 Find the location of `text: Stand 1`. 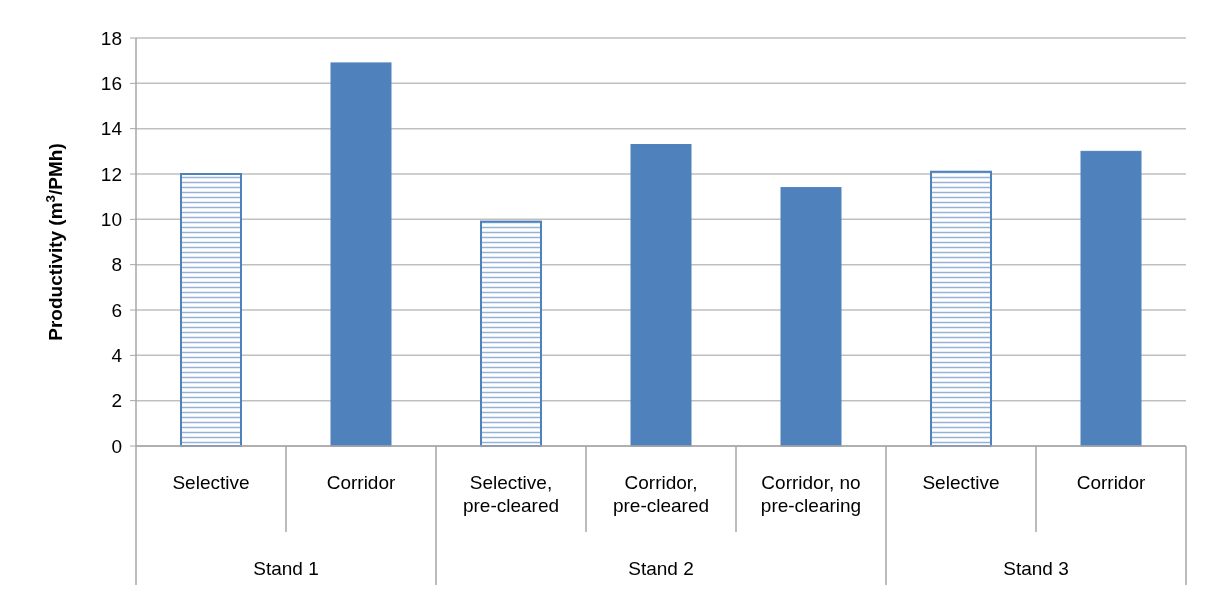

text: Stand 1 is located at coordinates (286, 568).